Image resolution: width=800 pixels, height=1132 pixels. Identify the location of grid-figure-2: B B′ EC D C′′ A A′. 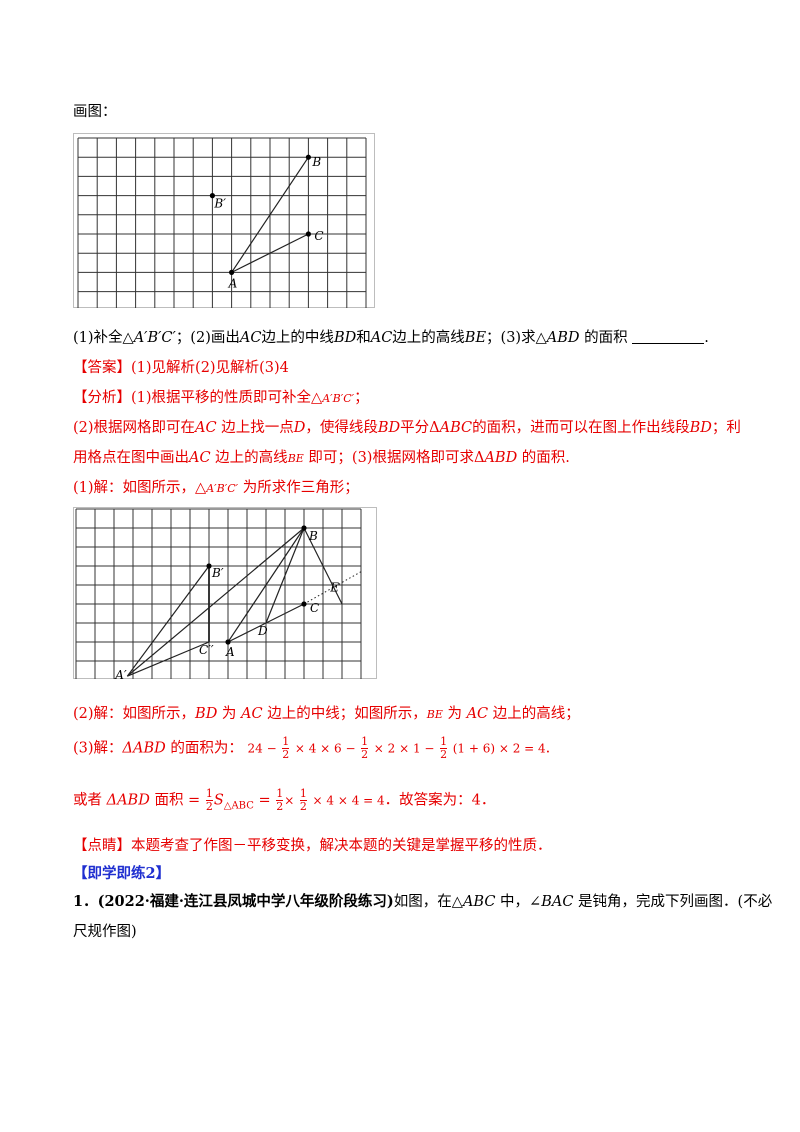
(225, 593).